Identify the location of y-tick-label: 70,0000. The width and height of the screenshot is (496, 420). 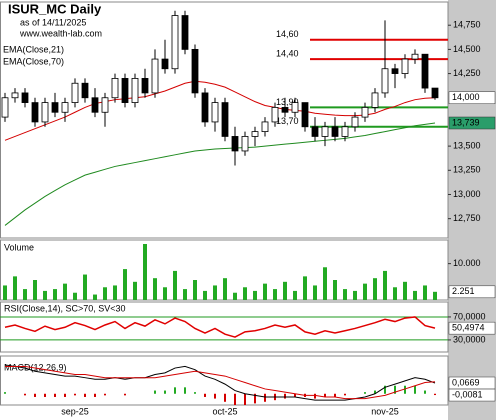
(469, 316).